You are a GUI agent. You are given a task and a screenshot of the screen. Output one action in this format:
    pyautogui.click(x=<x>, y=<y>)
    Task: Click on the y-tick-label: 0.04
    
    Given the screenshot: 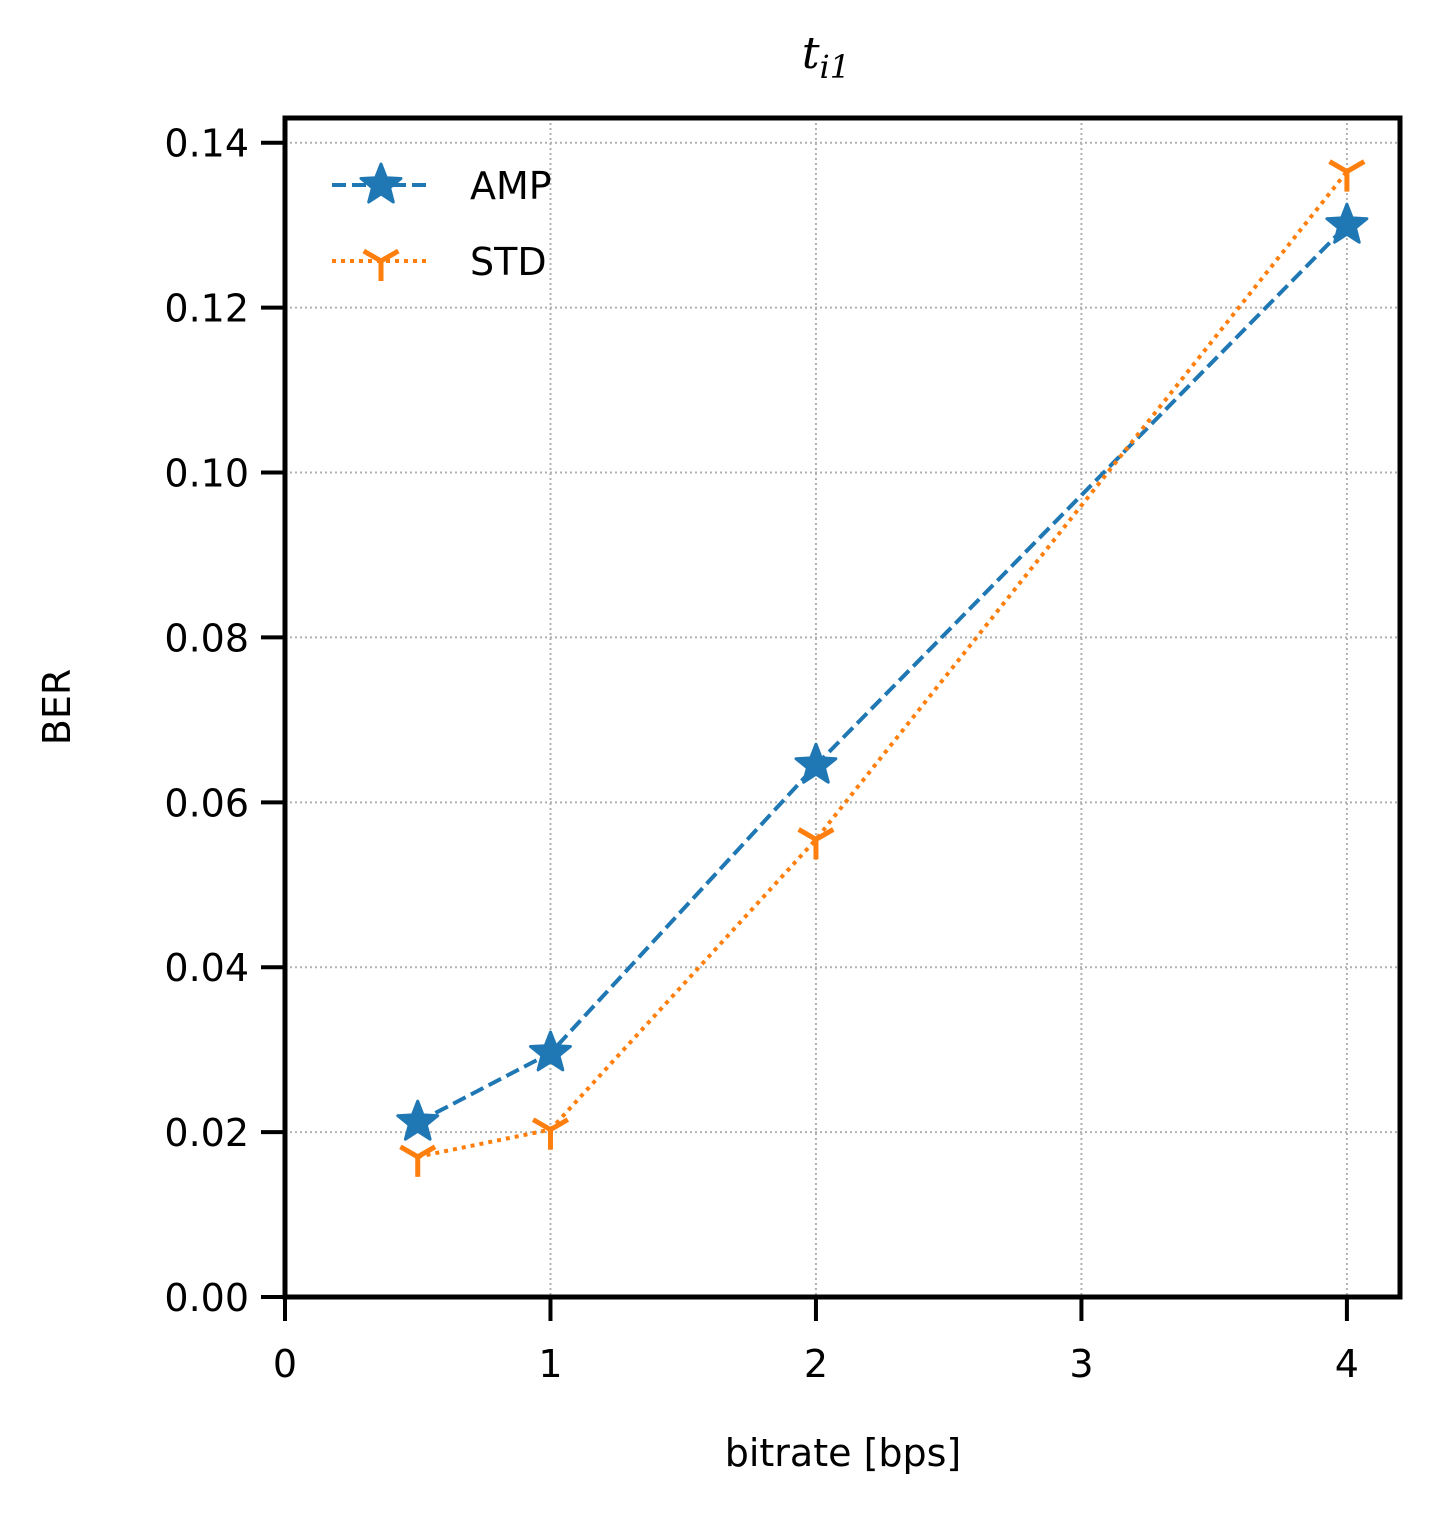 What is the action you would take?
    pyautogui.click(x=206, y=968)
    